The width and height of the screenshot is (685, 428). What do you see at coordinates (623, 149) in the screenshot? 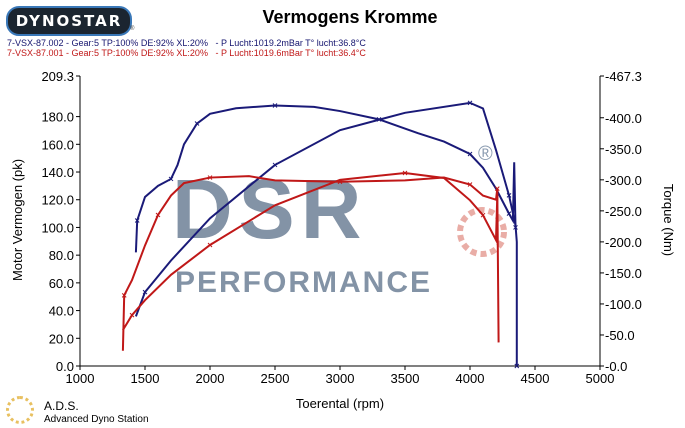
I see `y2-tick-label: -350.0` at bounding box center [623, 149].